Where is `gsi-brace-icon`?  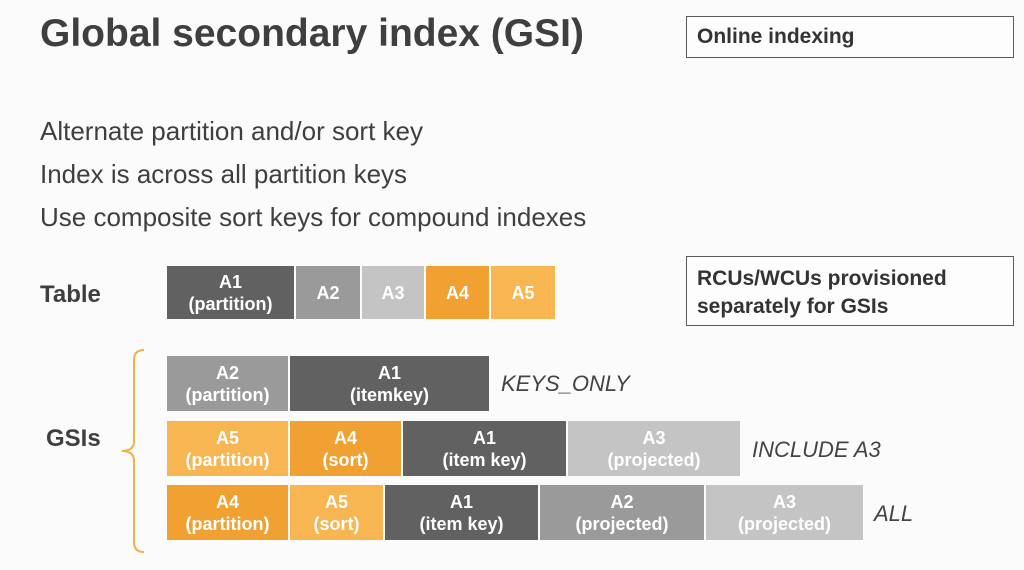 gsi-brace-icon is located at coordinates (133, 451).